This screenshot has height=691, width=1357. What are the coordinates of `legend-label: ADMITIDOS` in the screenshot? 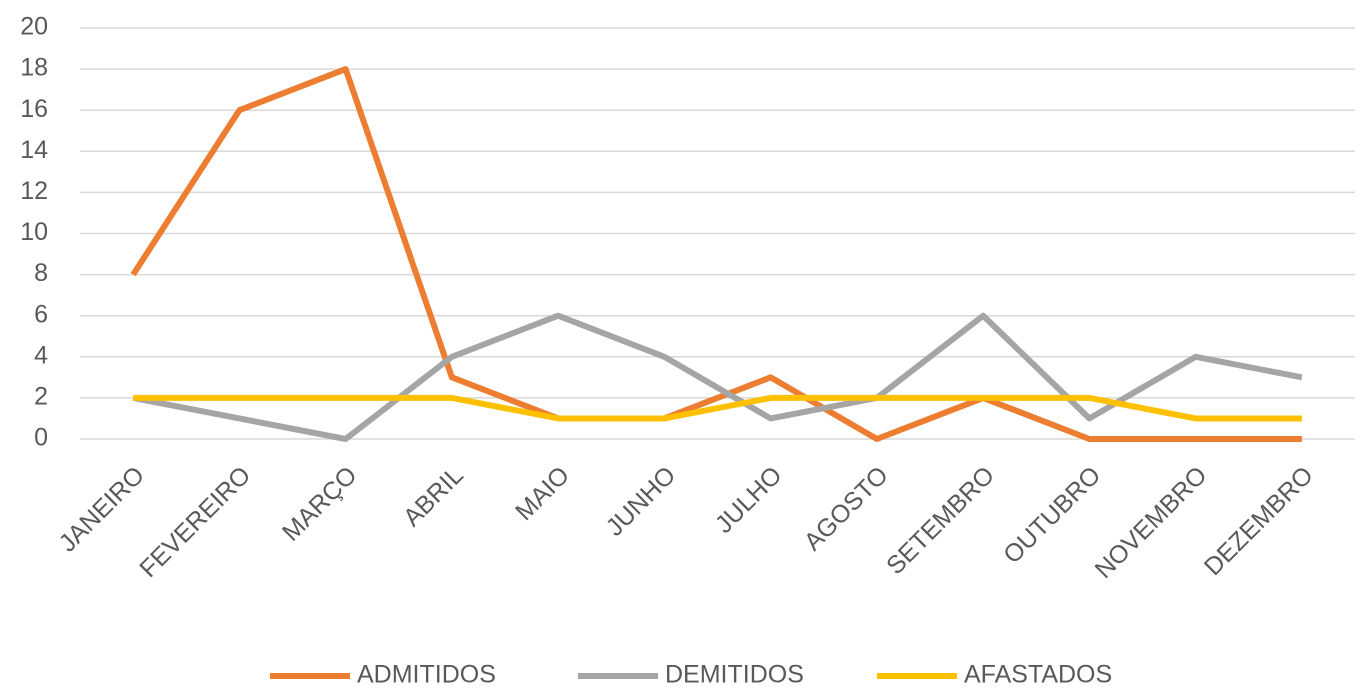 It's located at (426, 675).